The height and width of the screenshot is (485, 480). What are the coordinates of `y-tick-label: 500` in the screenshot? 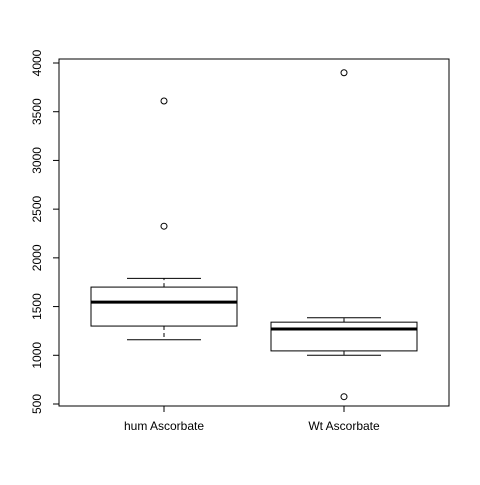 It's located at (37, 404).